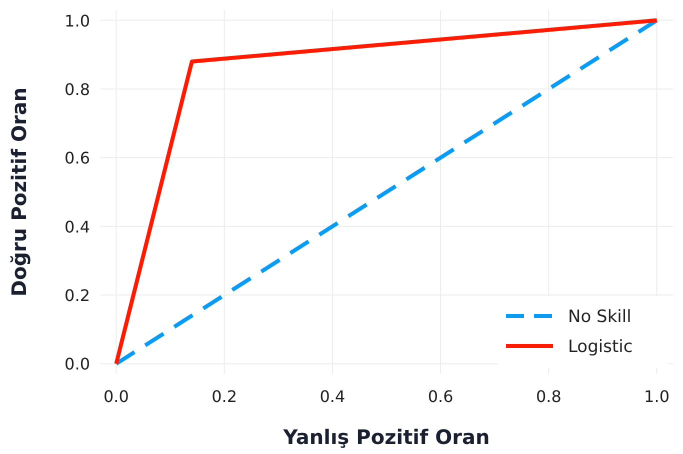  What do you see at coordinates (77, 364) in the screenshot?
I see `y-tick-label: 0.0` at bounding box center [77, 364].